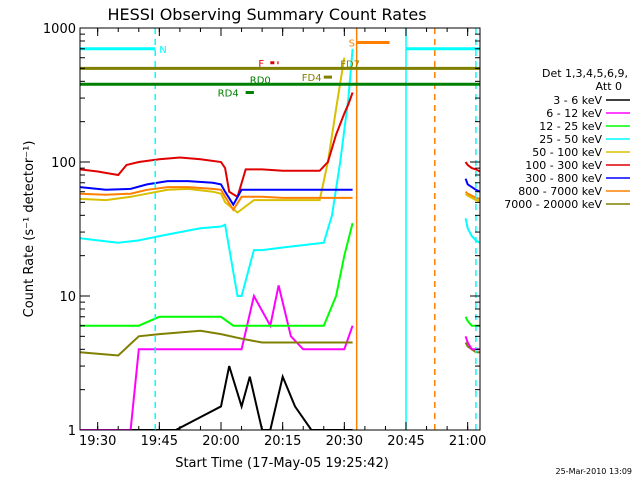 Image resolution: width=640 pixels, height=480 pixels. What do you see at coordinates (261, 64) in the screenshot?
I see `flag-label-f: F` at bounding box center [261, 64].